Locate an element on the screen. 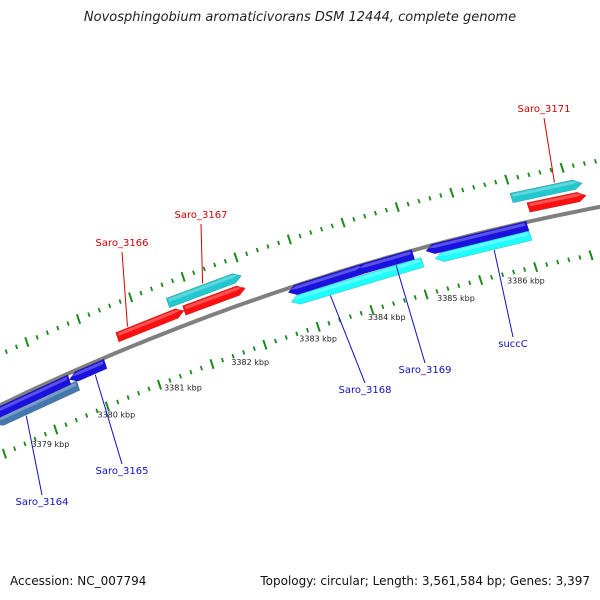  gene-arrow-g7 is located at coordinates (357, 281).